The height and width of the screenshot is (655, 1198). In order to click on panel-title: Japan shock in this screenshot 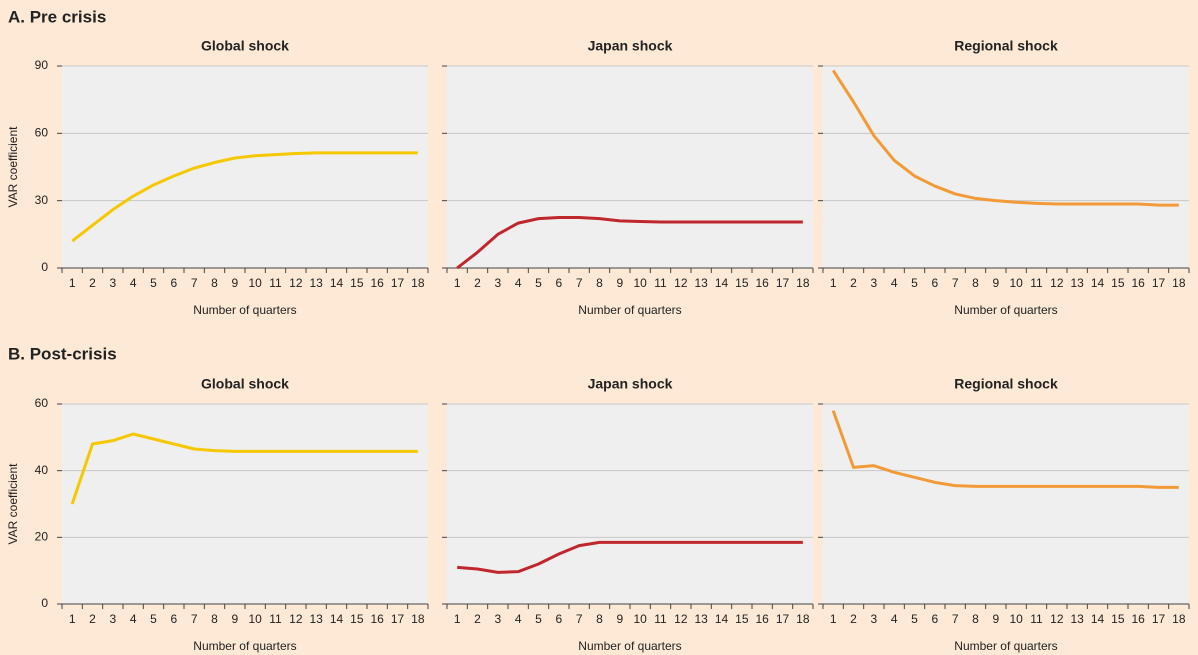, I will do `click(630, 384)`.